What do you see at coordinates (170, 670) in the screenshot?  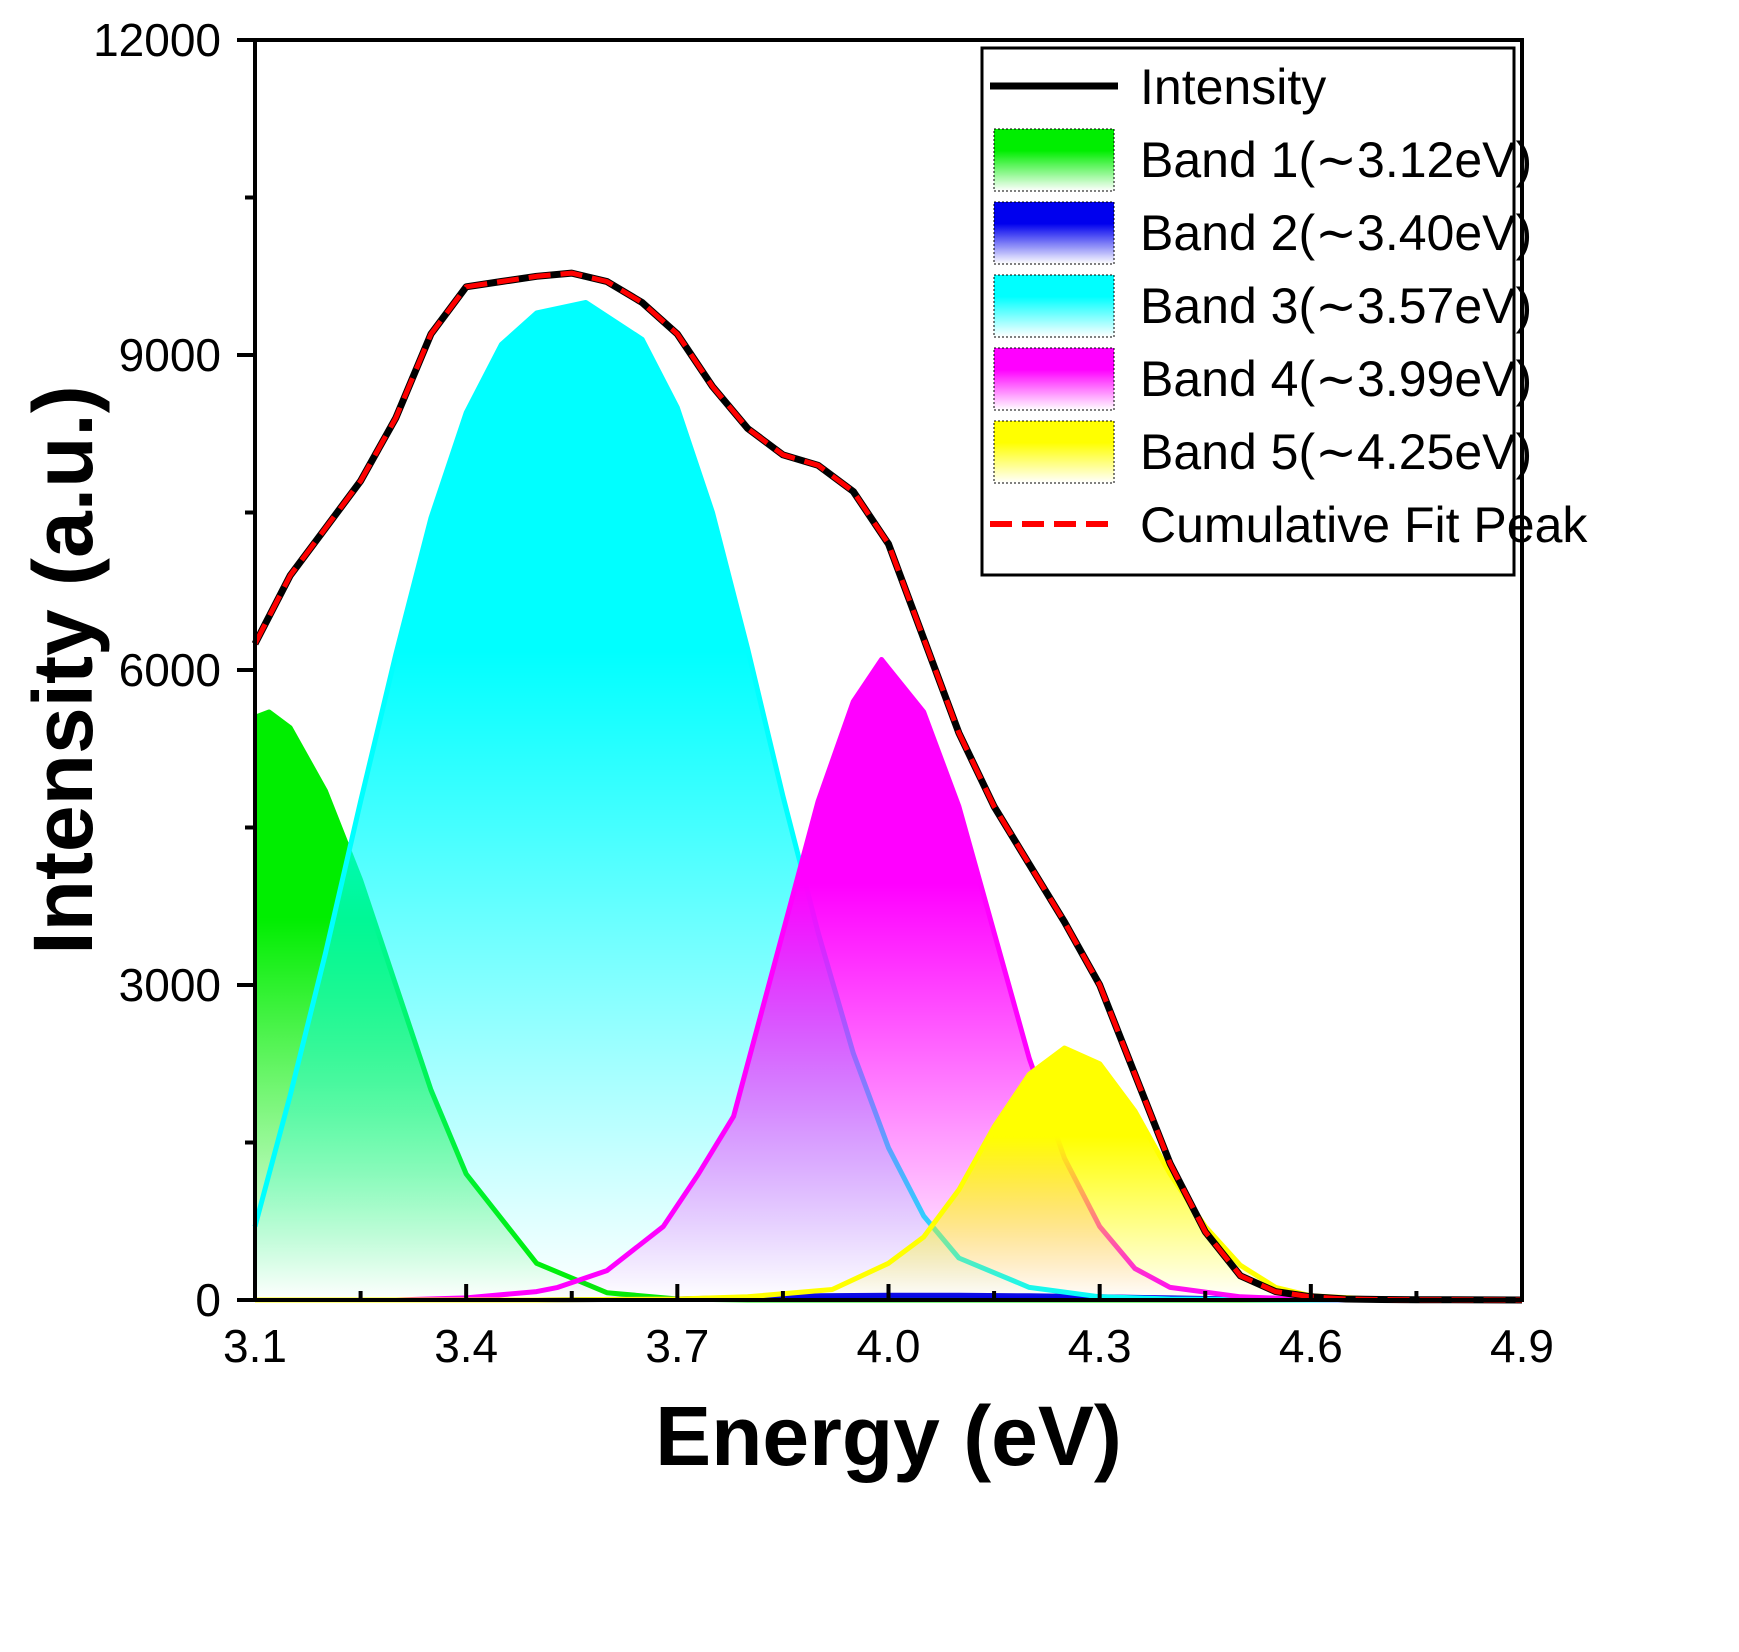 I see `y-tick-label: 6000` at bounding box center [170, 670].